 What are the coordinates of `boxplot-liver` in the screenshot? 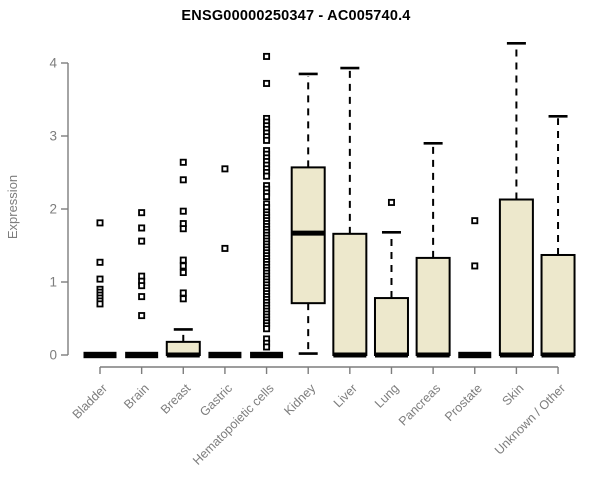 It's located at (350, 212).